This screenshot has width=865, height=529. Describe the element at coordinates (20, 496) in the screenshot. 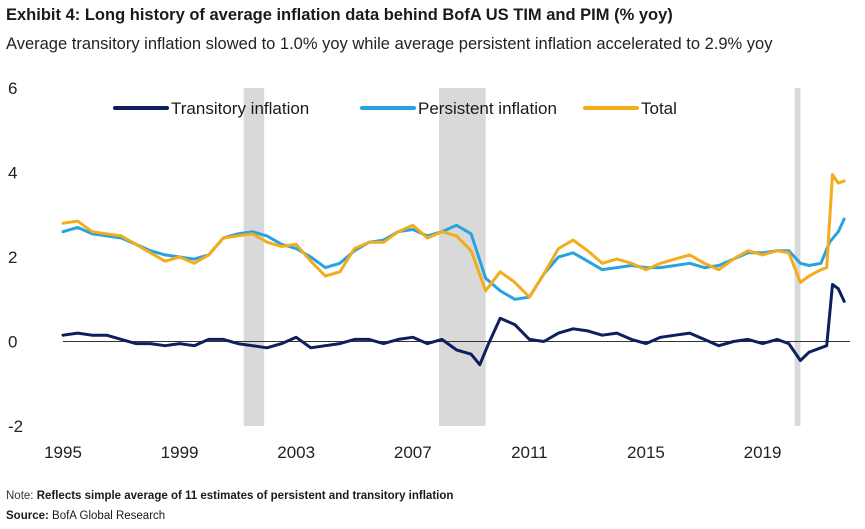

I see `note-label: Note:` at that location.